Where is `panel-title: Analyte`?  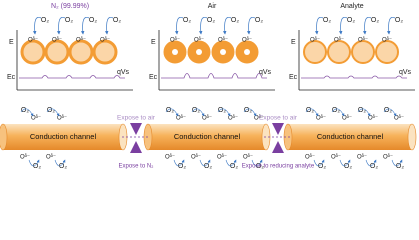 panel-title: Analyte is located at coordinates (351, 6).